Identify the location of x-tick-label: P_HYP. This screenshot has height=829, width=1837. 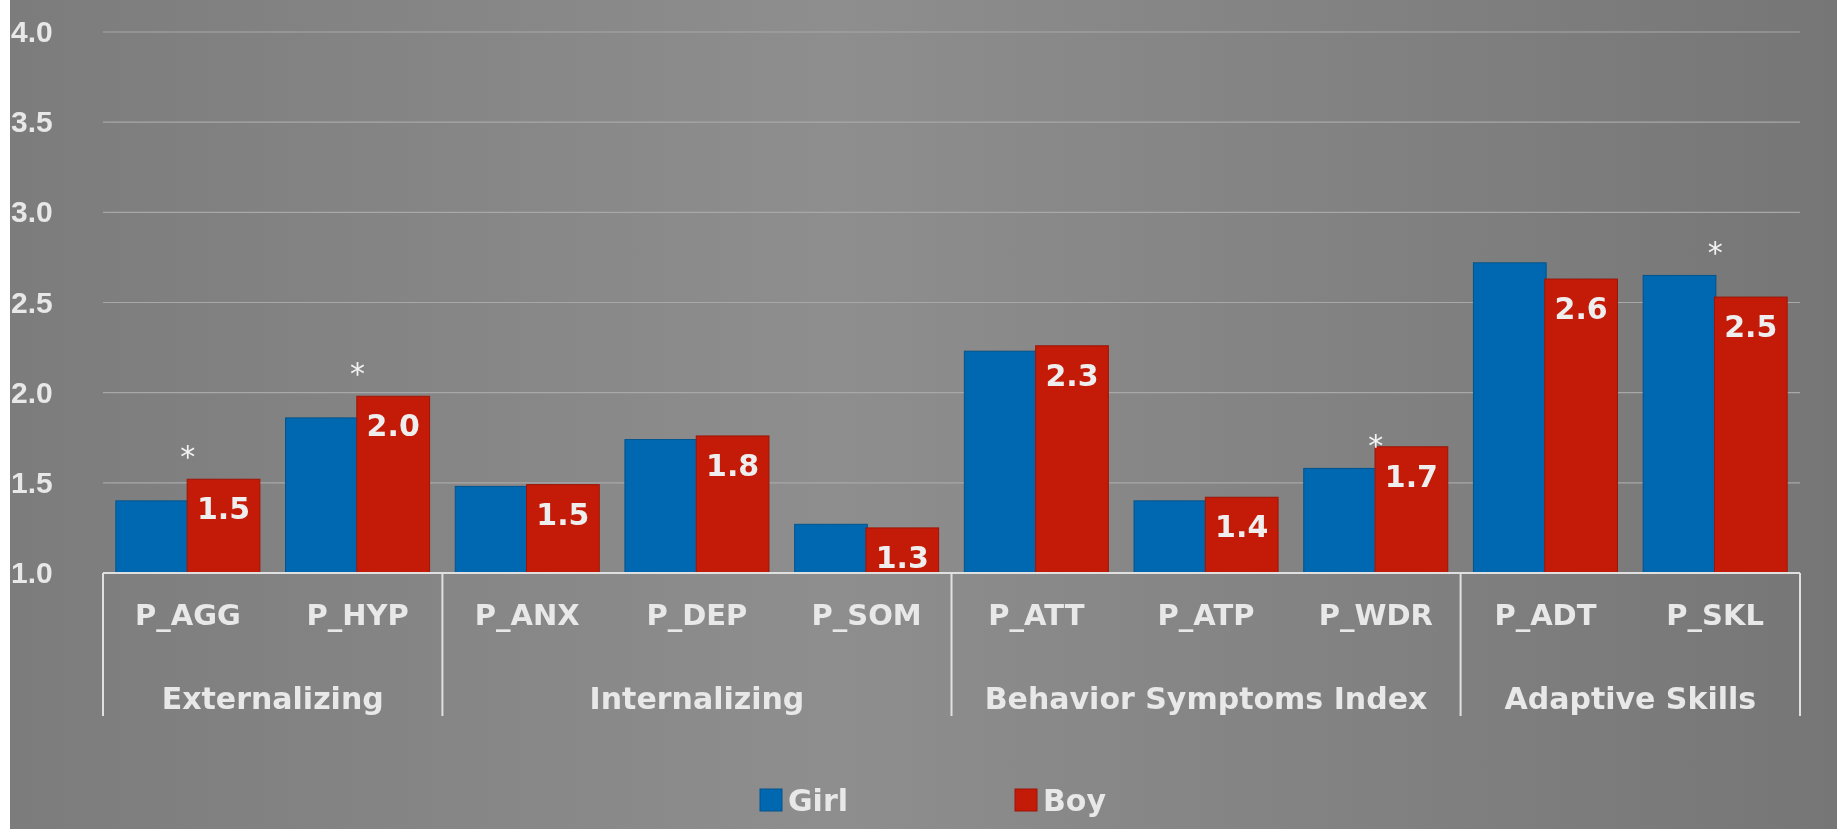
(357, 615).